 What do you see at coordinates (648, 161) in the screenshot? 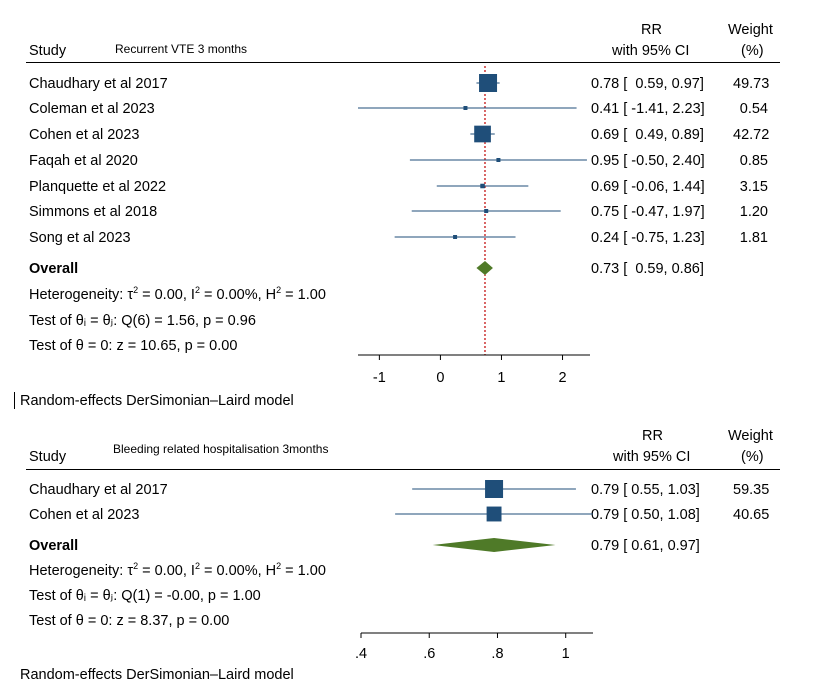
I see `ci-value: 0.95 [ -0.50, 2.40]` at bounding box center [648, 161].